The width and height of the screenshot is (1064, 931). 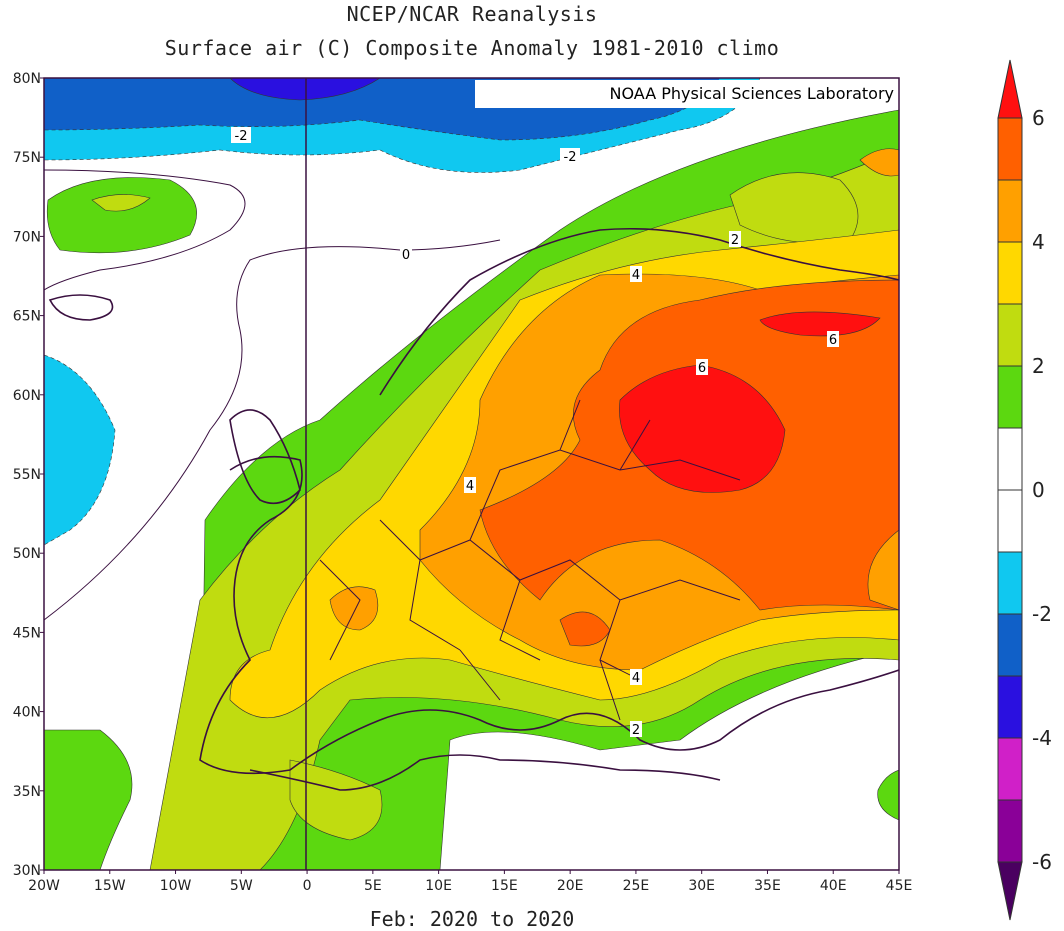 What do you see at coordinates (701, 886) in the screenshot?
I see `lon-label: 30E` at bounding box center [701, 886].